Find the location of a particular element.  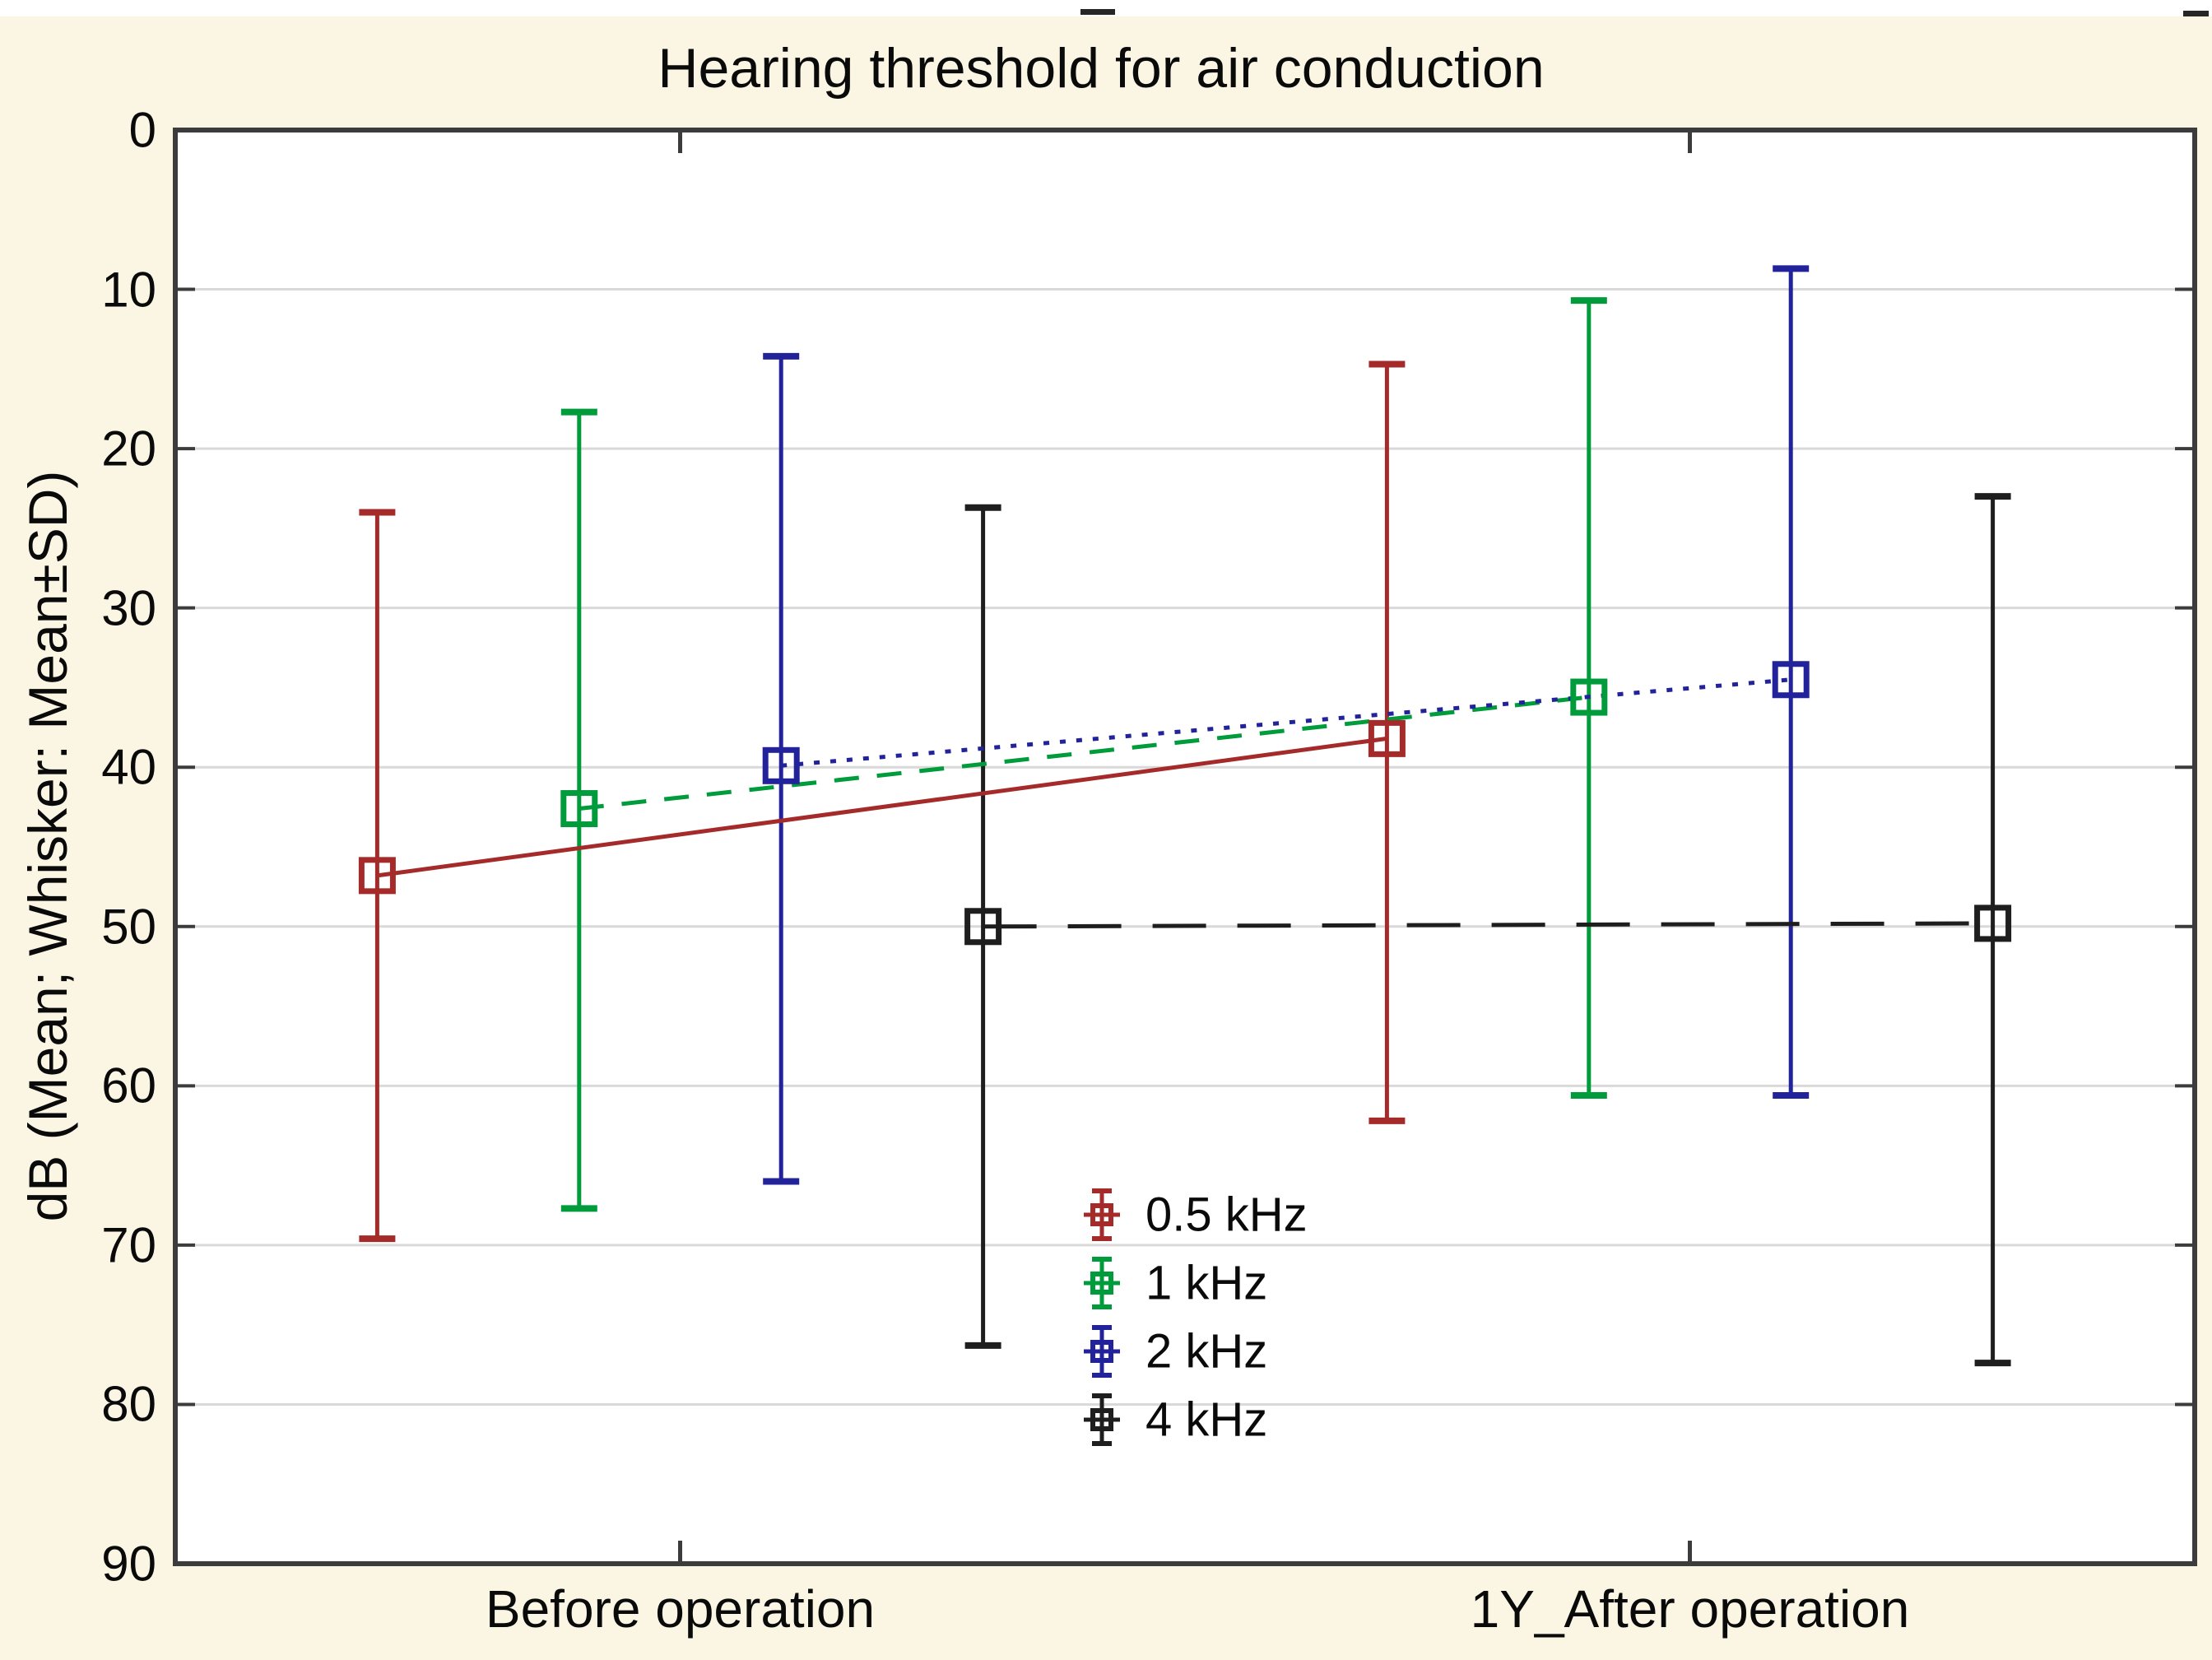

legend-marker-icon-4-khz is located at coordinates (1102, 1419).